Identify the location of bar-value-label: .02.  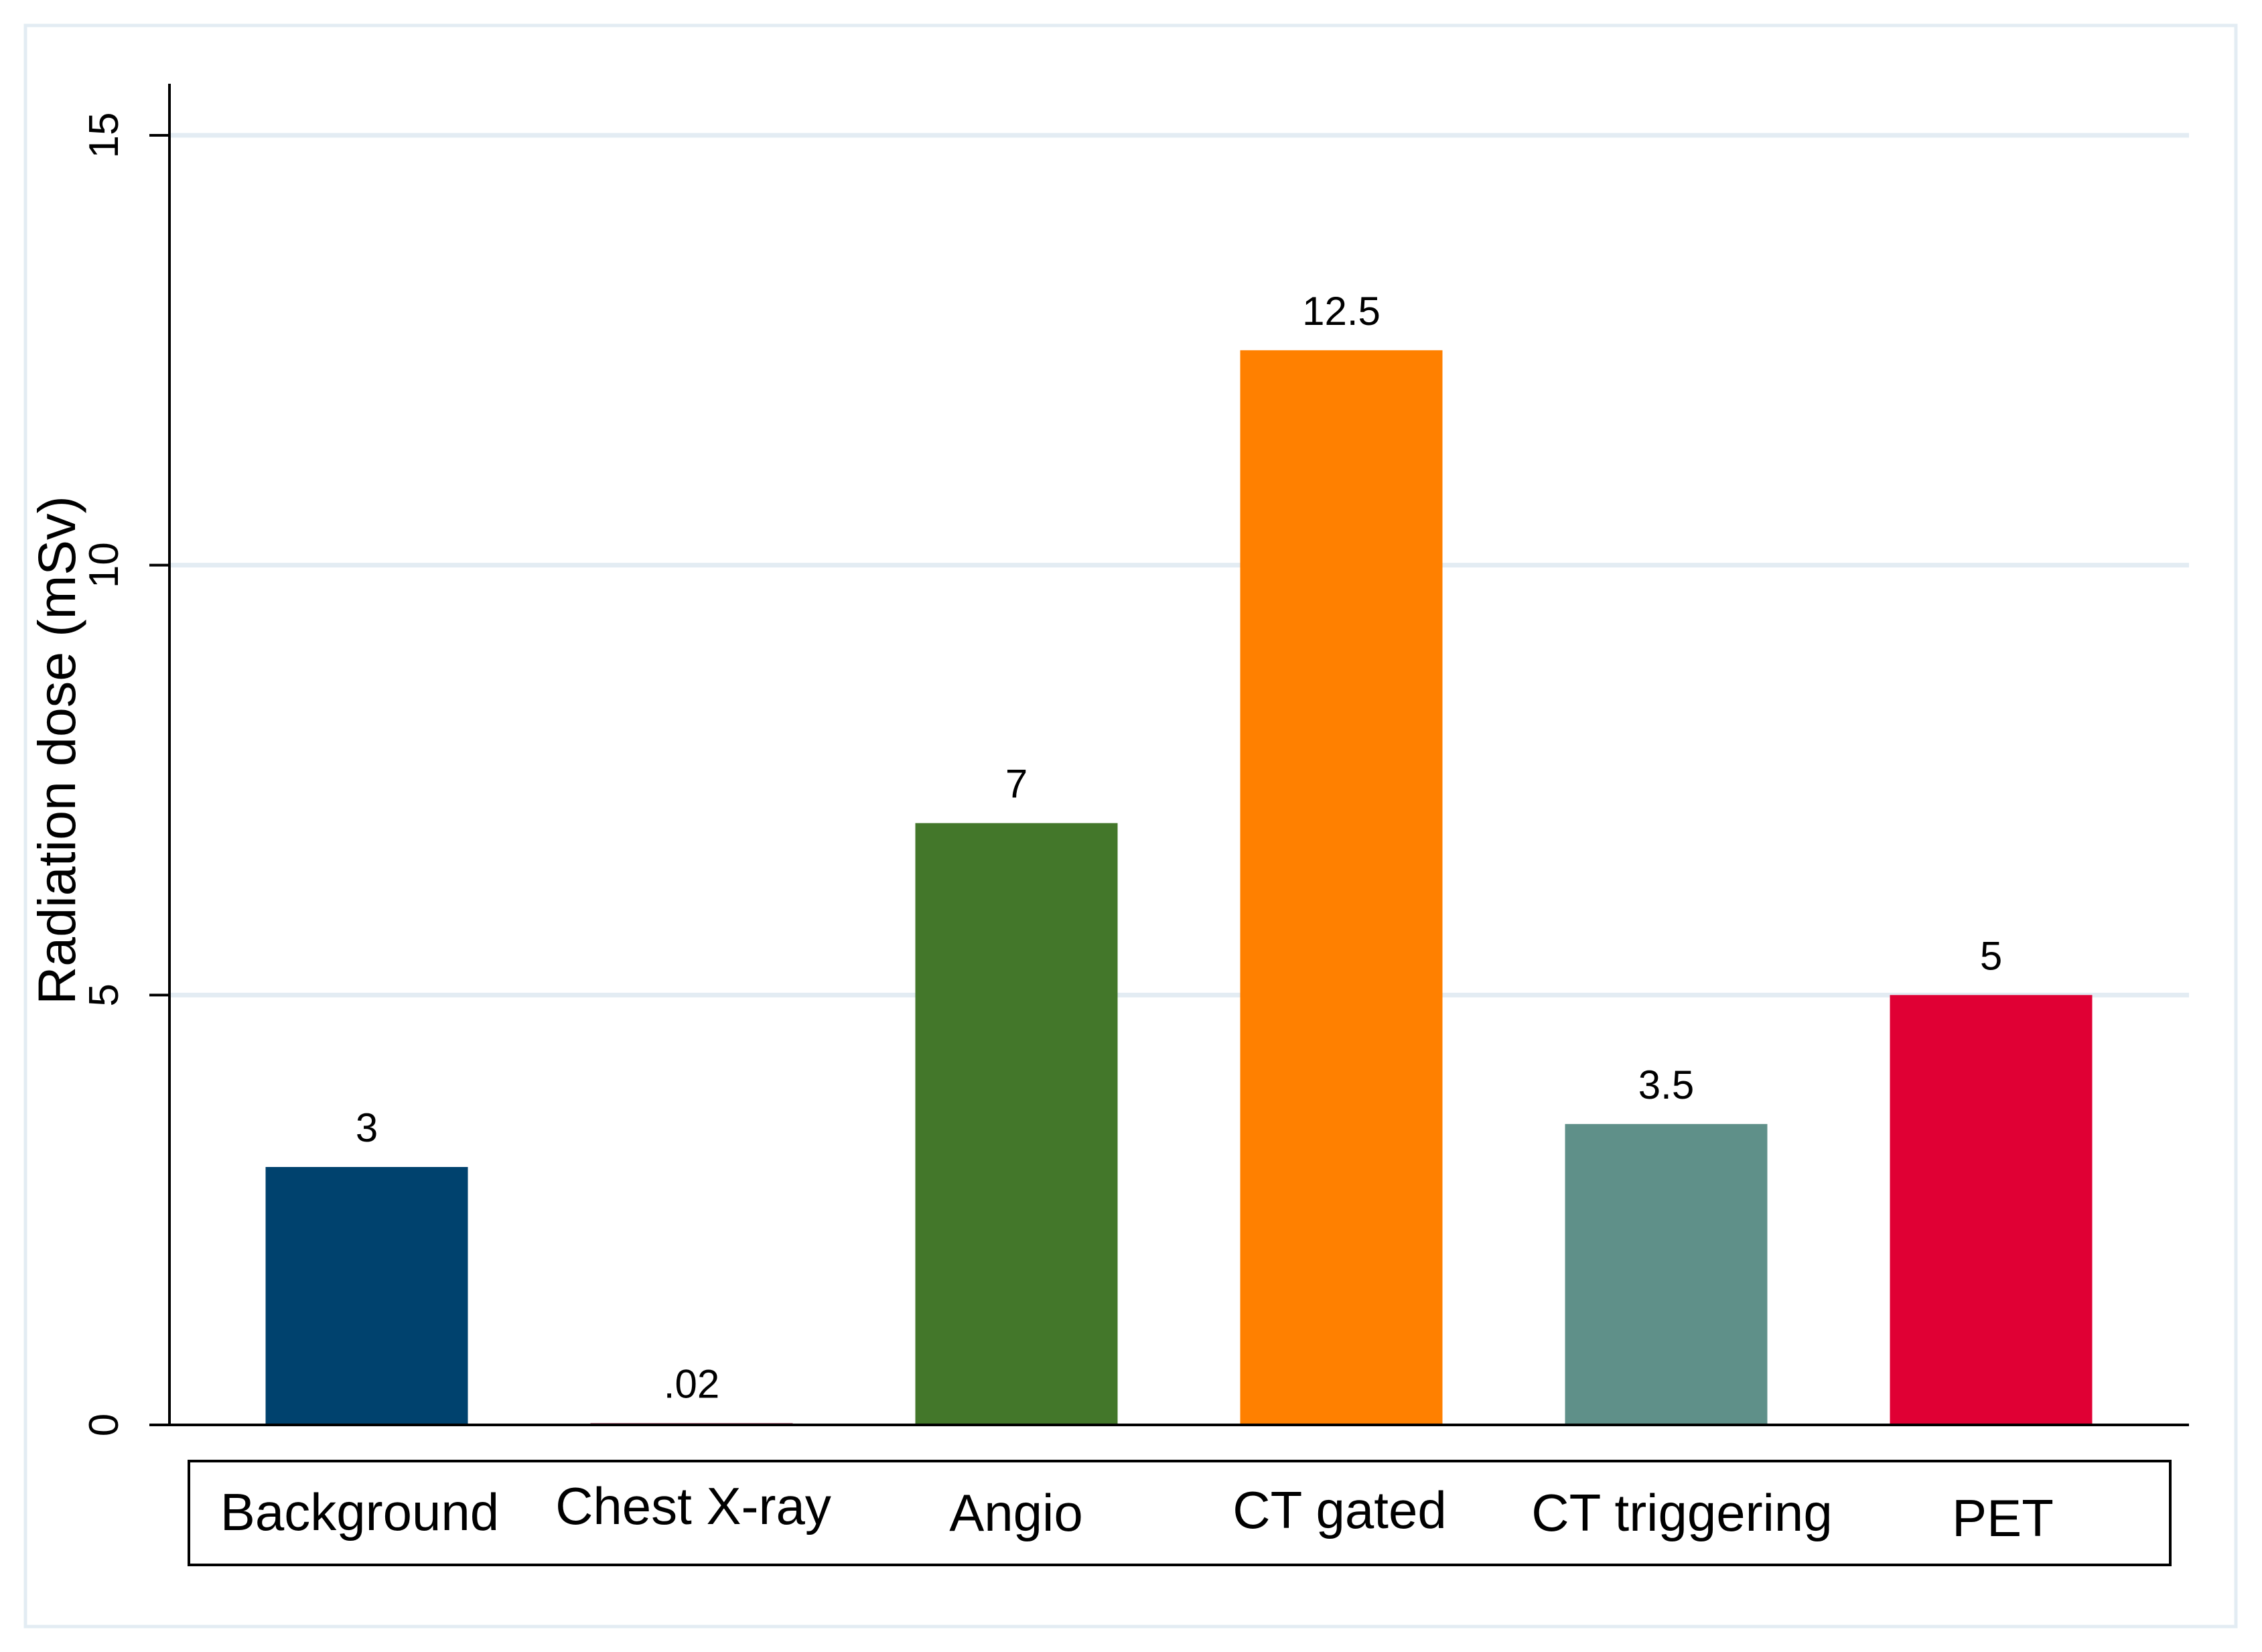
(691, 1383).